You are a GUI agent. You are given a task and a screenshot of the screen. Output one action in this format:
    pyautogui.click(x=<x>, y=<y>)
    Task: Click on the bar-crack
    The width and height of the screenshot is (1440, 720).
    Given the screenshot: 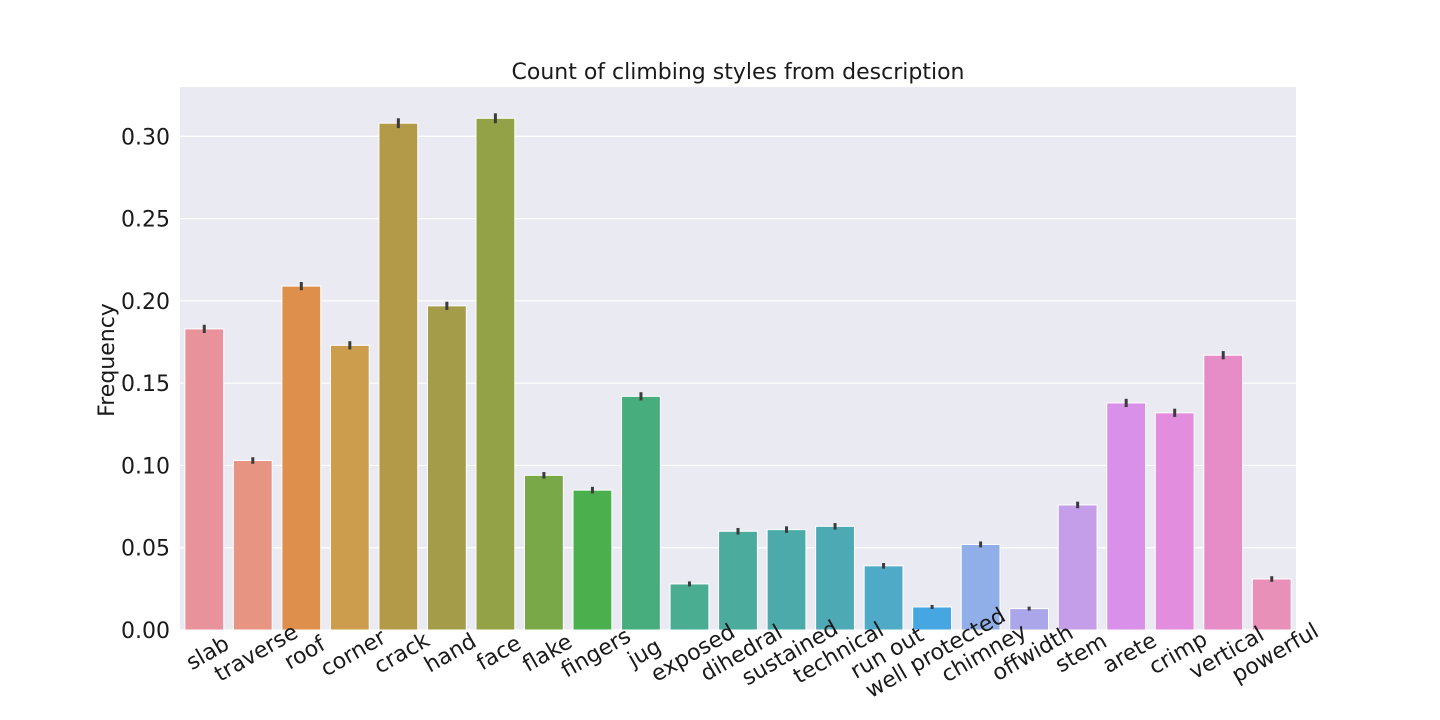 What is the action you would take?
    pyautogui.click(x=398, y=376)
    